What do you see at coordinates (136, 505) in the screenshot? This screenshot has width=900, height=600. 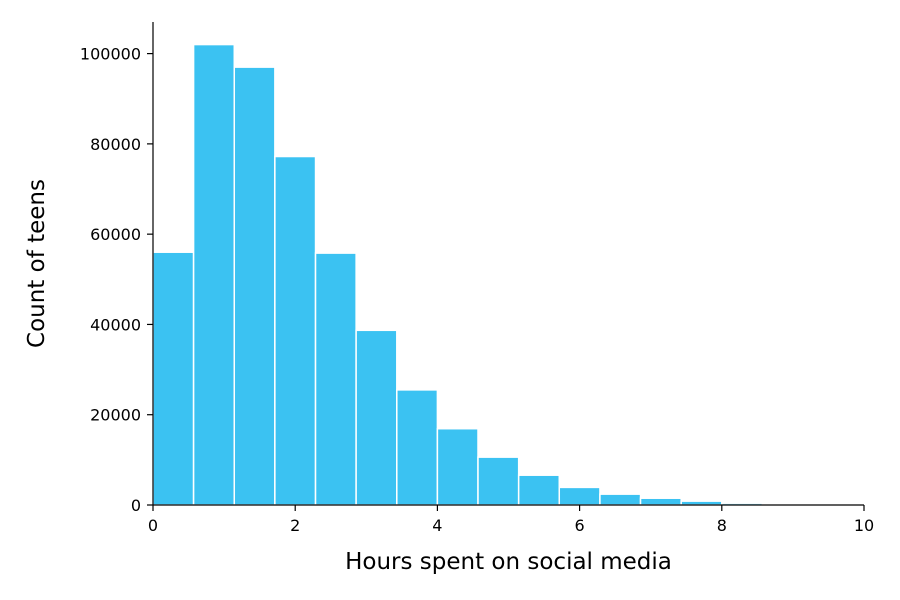 I see `y-tick-label: 0` at bounding box center [136, 505].